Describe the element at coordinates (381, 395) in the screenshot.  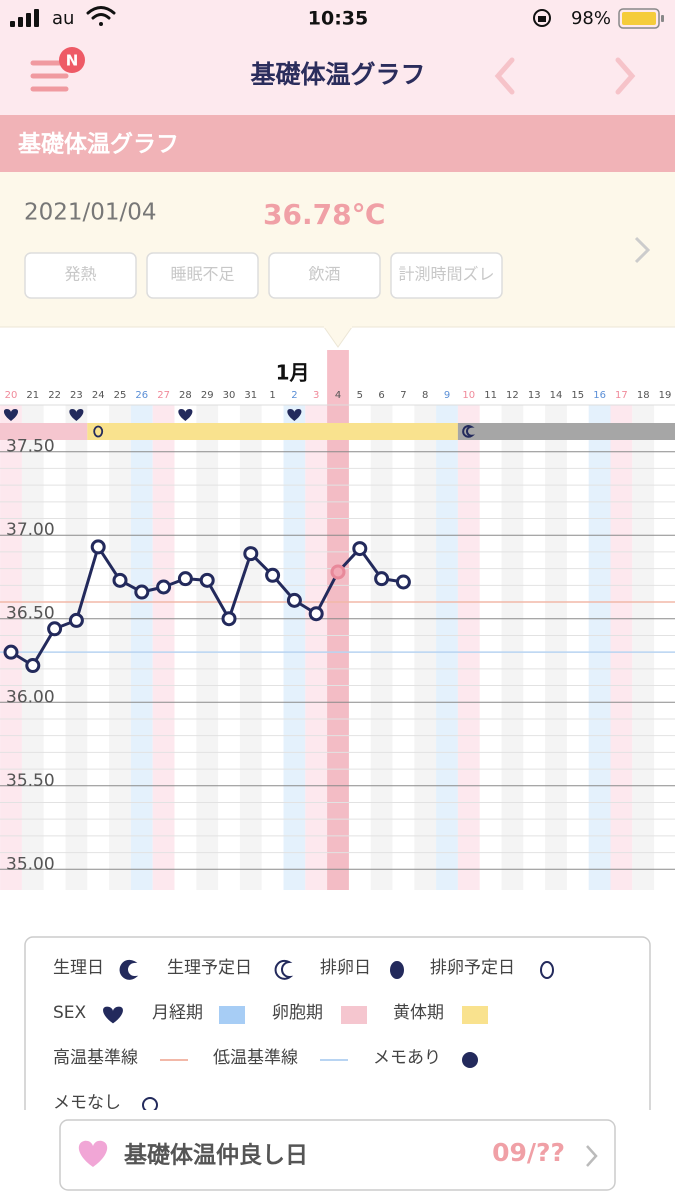
I see `day-label: 6` at that location.